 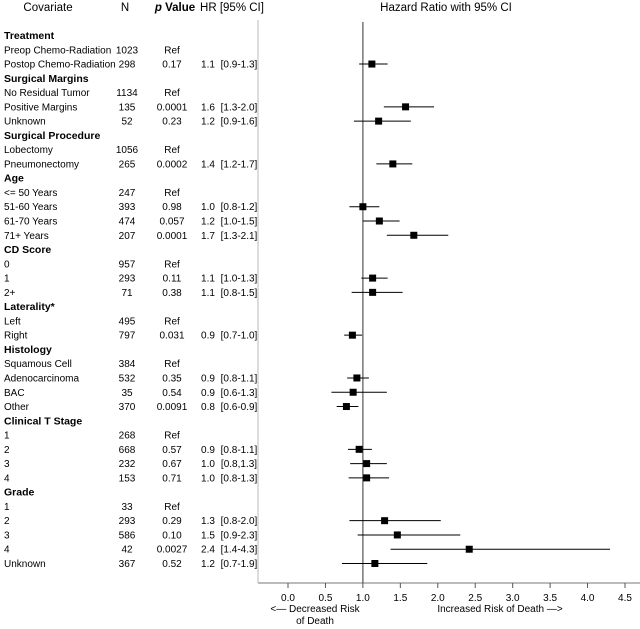 I want to click on p-value-header-suffix: Value, so click(x=178, y=8).